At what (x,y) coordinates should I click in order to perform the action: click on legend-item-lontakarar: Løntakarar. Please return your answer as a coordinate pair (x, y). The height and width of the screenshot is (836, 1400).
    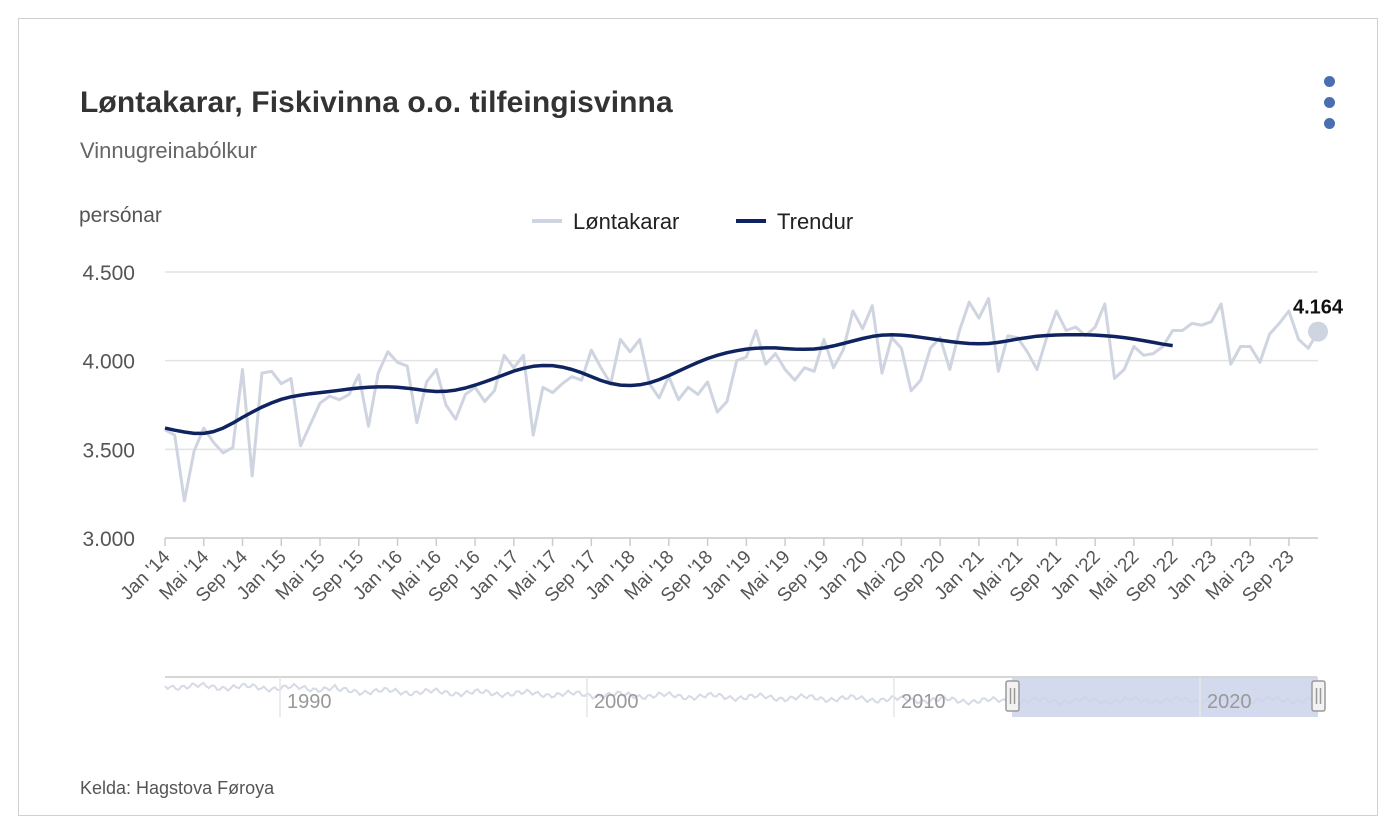
    Looking at the image, I should click on (605, 221).